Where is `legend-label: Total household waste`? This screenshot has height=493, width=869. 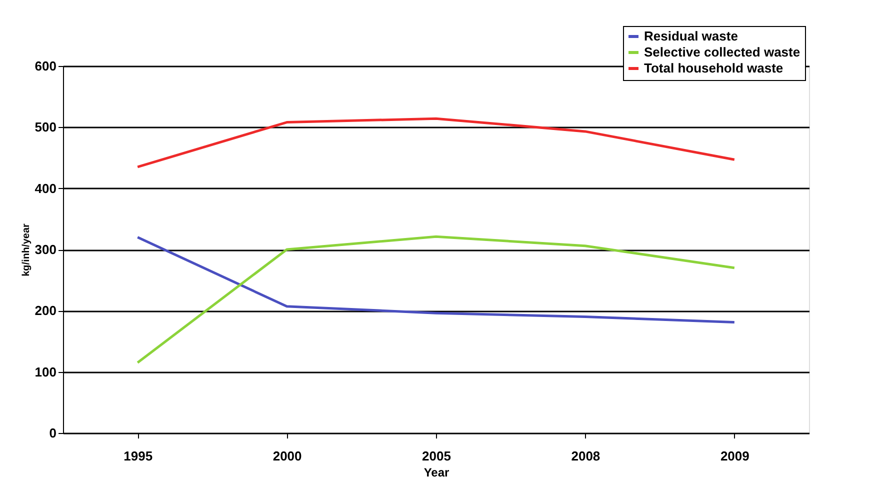 legend-label: Total household waste is located at coordinates (714, 68).